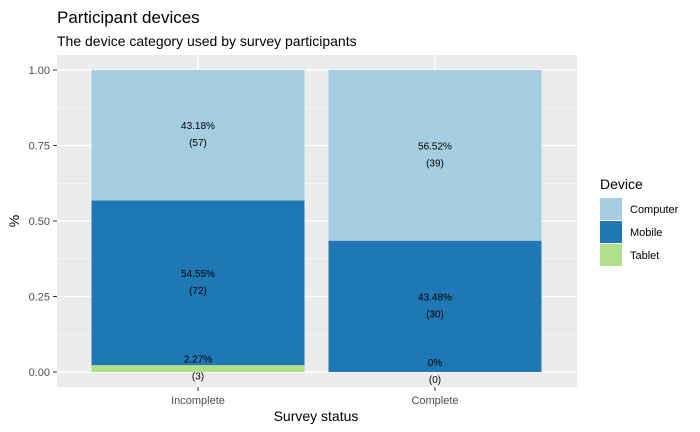 Image resolution: width=700 pixels, height=432 pixels. I want to click on percent-label: 2.27%, so click(198, 360).